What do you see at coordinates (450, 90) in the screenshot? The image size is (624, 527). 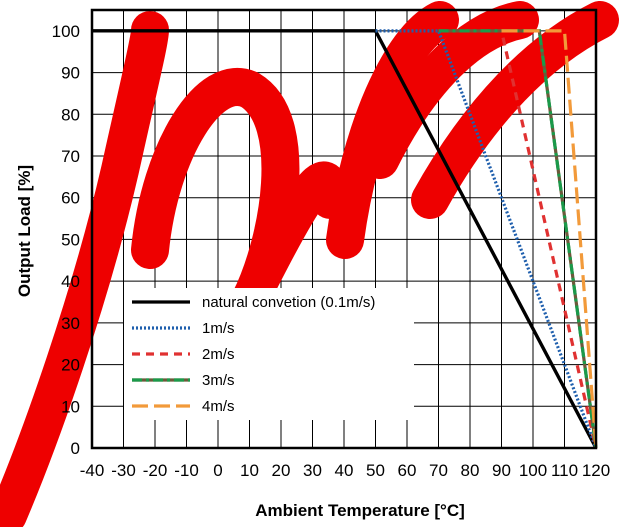 I see `watermark-stroke` at bounding box center [450, 90].